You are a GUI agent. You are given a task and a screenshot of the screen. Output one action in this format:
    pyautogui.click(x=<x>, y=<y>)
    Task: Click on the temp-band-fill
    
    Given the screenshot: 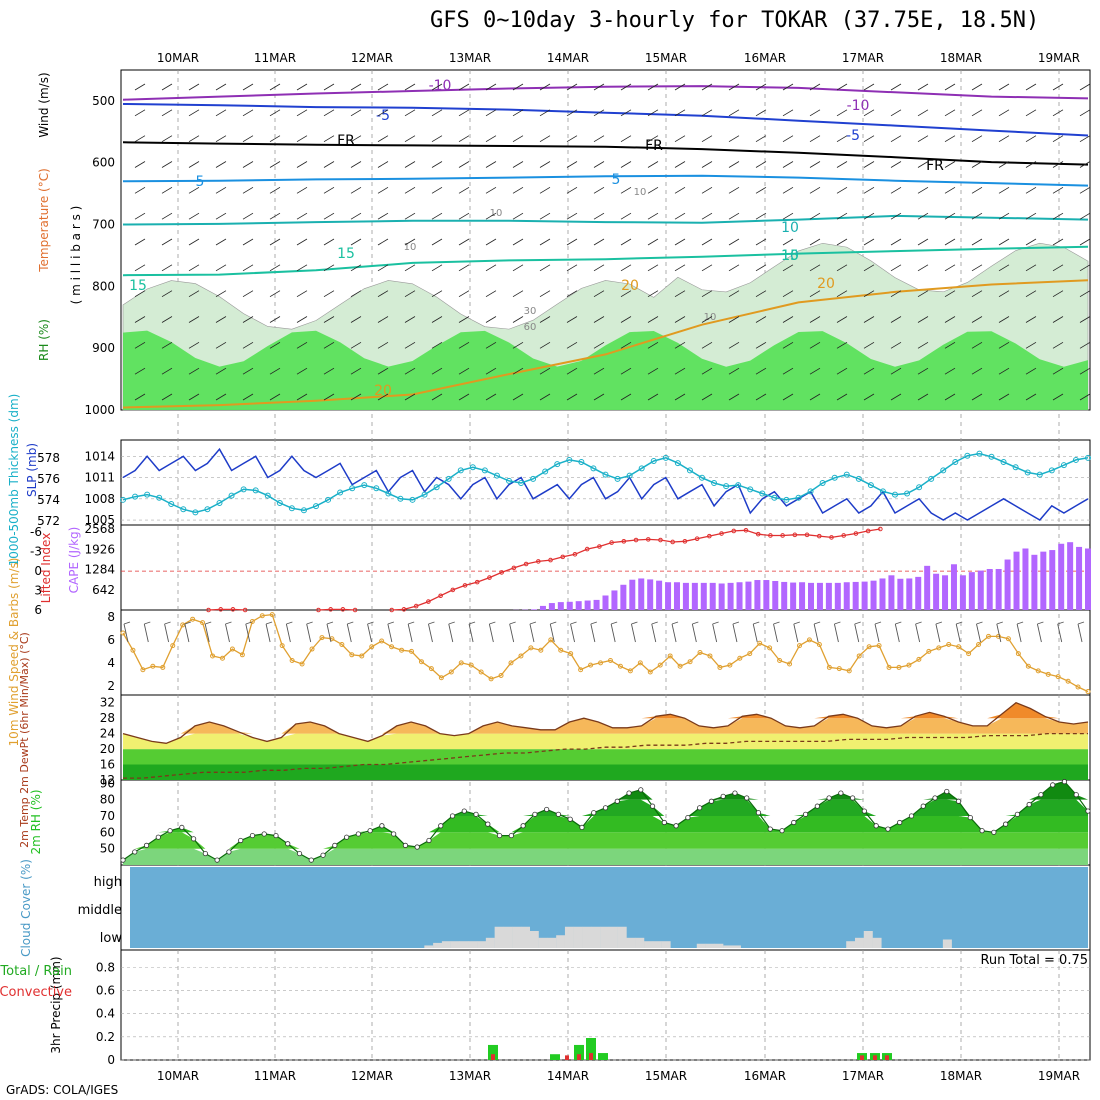 What is the action you would take?
    pyautogui.click(x=605, y=772)
    